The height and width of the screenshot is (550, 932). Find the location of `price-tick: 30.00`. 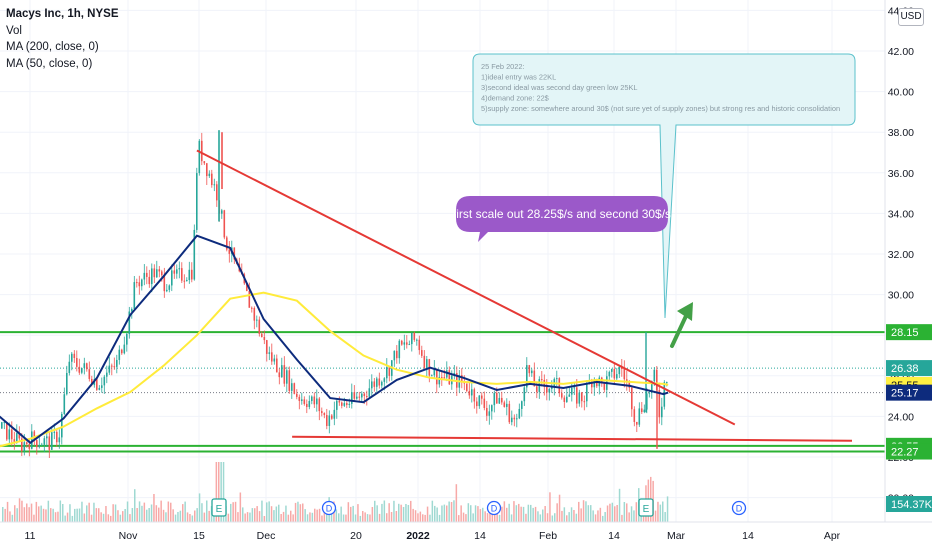

price-tick: 30.00 is located at coordinates (901, 296).